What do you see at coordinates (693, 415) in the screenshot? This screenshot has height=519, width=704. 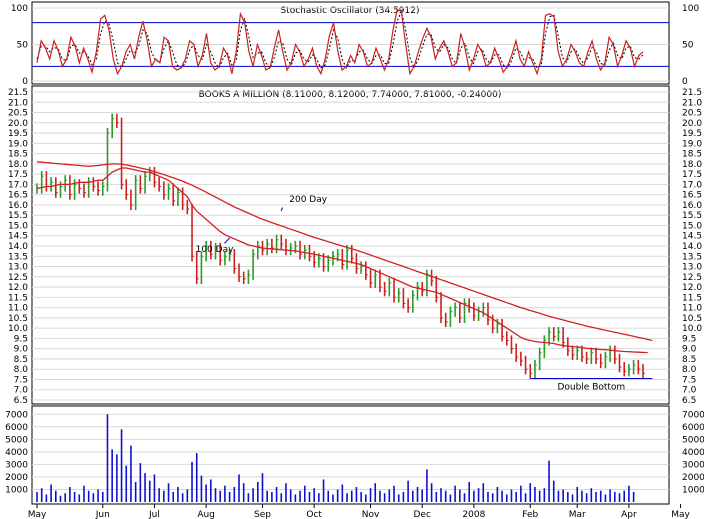 I see `volume-tick-label-right: 7000` at bounding box center [693, 415].